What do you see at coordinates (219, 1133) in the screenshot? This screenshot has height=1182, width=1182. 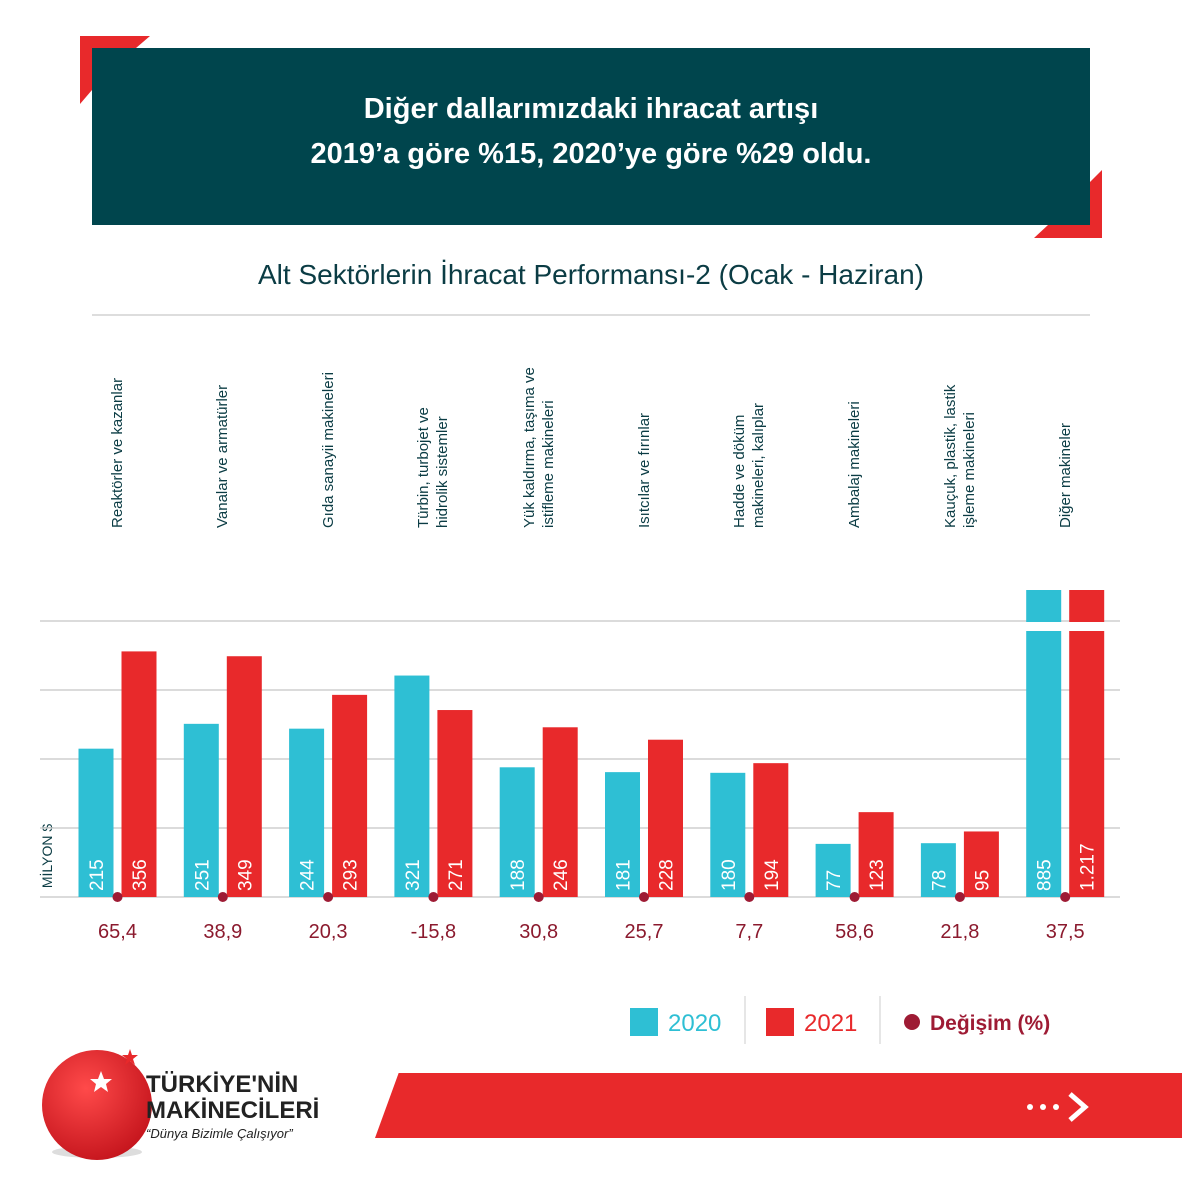 I see `tagline: “Dünya Bizimle Çalışıyor”` at bounding box center [219, 1133].